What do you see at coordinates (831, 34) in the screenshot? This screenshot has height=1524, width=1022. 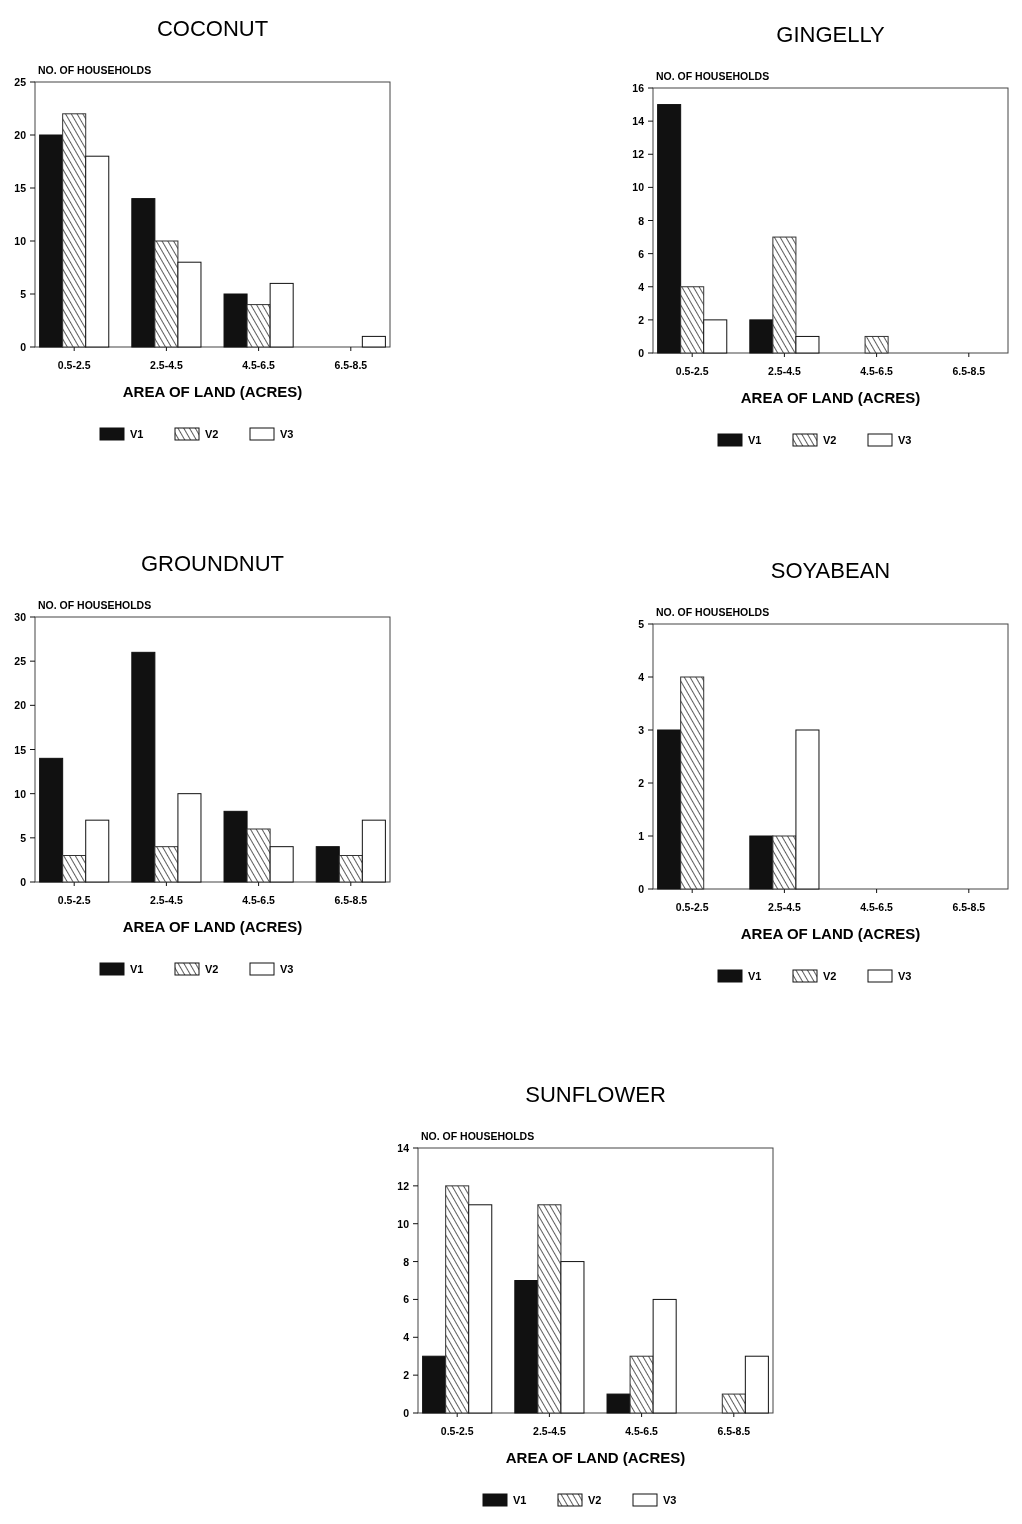 I see `chart-title: GINGELLY` at bounding box center [831, 34].